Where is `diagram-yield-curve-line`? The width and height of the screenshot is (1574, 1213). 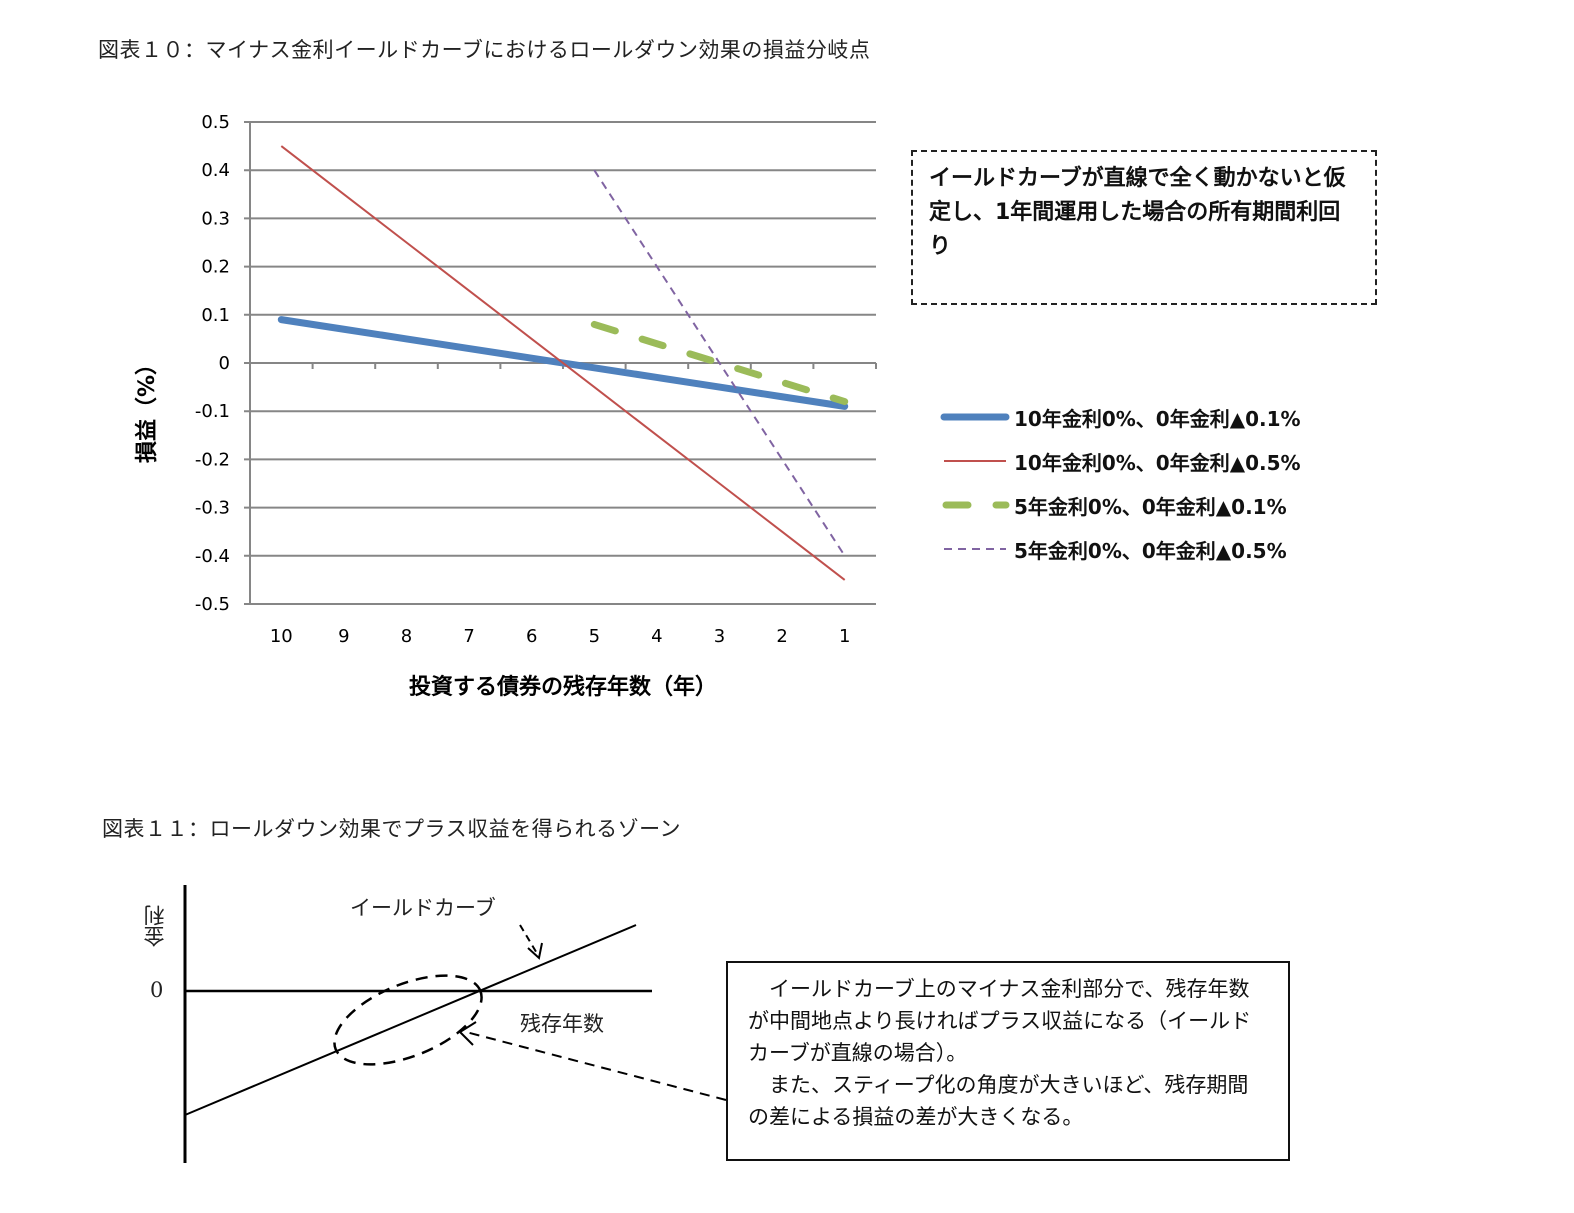
diagram-yield-curve-line is located at coordinates (410, 1020).